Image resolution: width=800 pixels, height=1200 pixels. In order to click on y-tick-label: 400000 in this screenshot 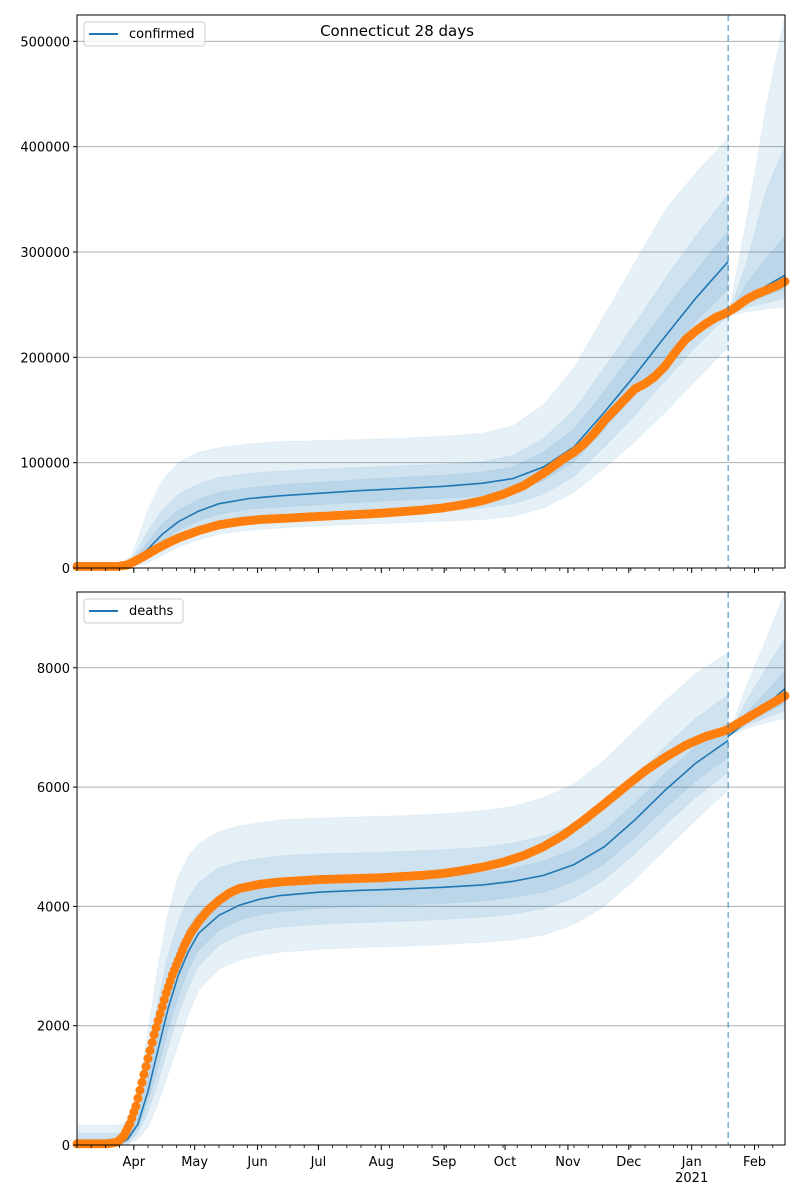, I will do `click(45, 148)`.